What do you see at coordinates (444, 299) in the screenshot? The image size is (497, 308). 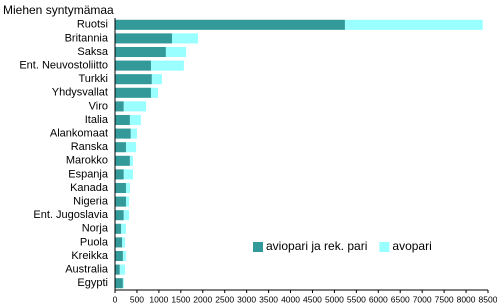 I see `x-tick-label: 7500` at bounding box center [444, 299].